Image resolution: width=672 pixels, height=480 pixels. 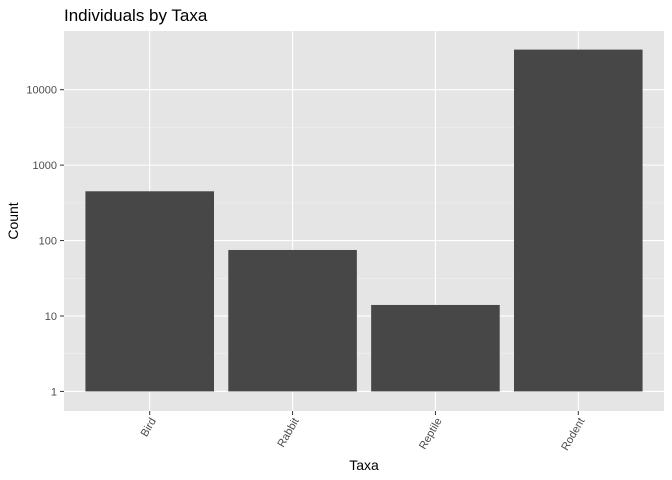 What do you see at coordinates (288, 433) in the screenshot?
I see `x-tick-label: Rabbit` at bounding box center [288, 433].